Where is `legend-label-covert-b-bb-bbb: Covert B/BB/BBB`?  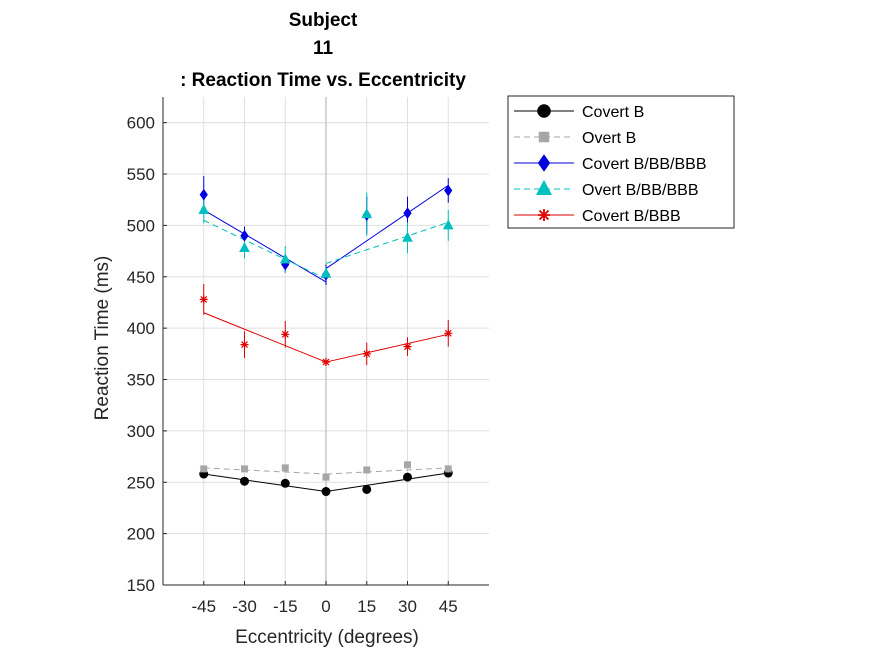
legend-label-covert-b-bb-bbb: Covert B/BB/BBB is located at coordinates (644, 164).